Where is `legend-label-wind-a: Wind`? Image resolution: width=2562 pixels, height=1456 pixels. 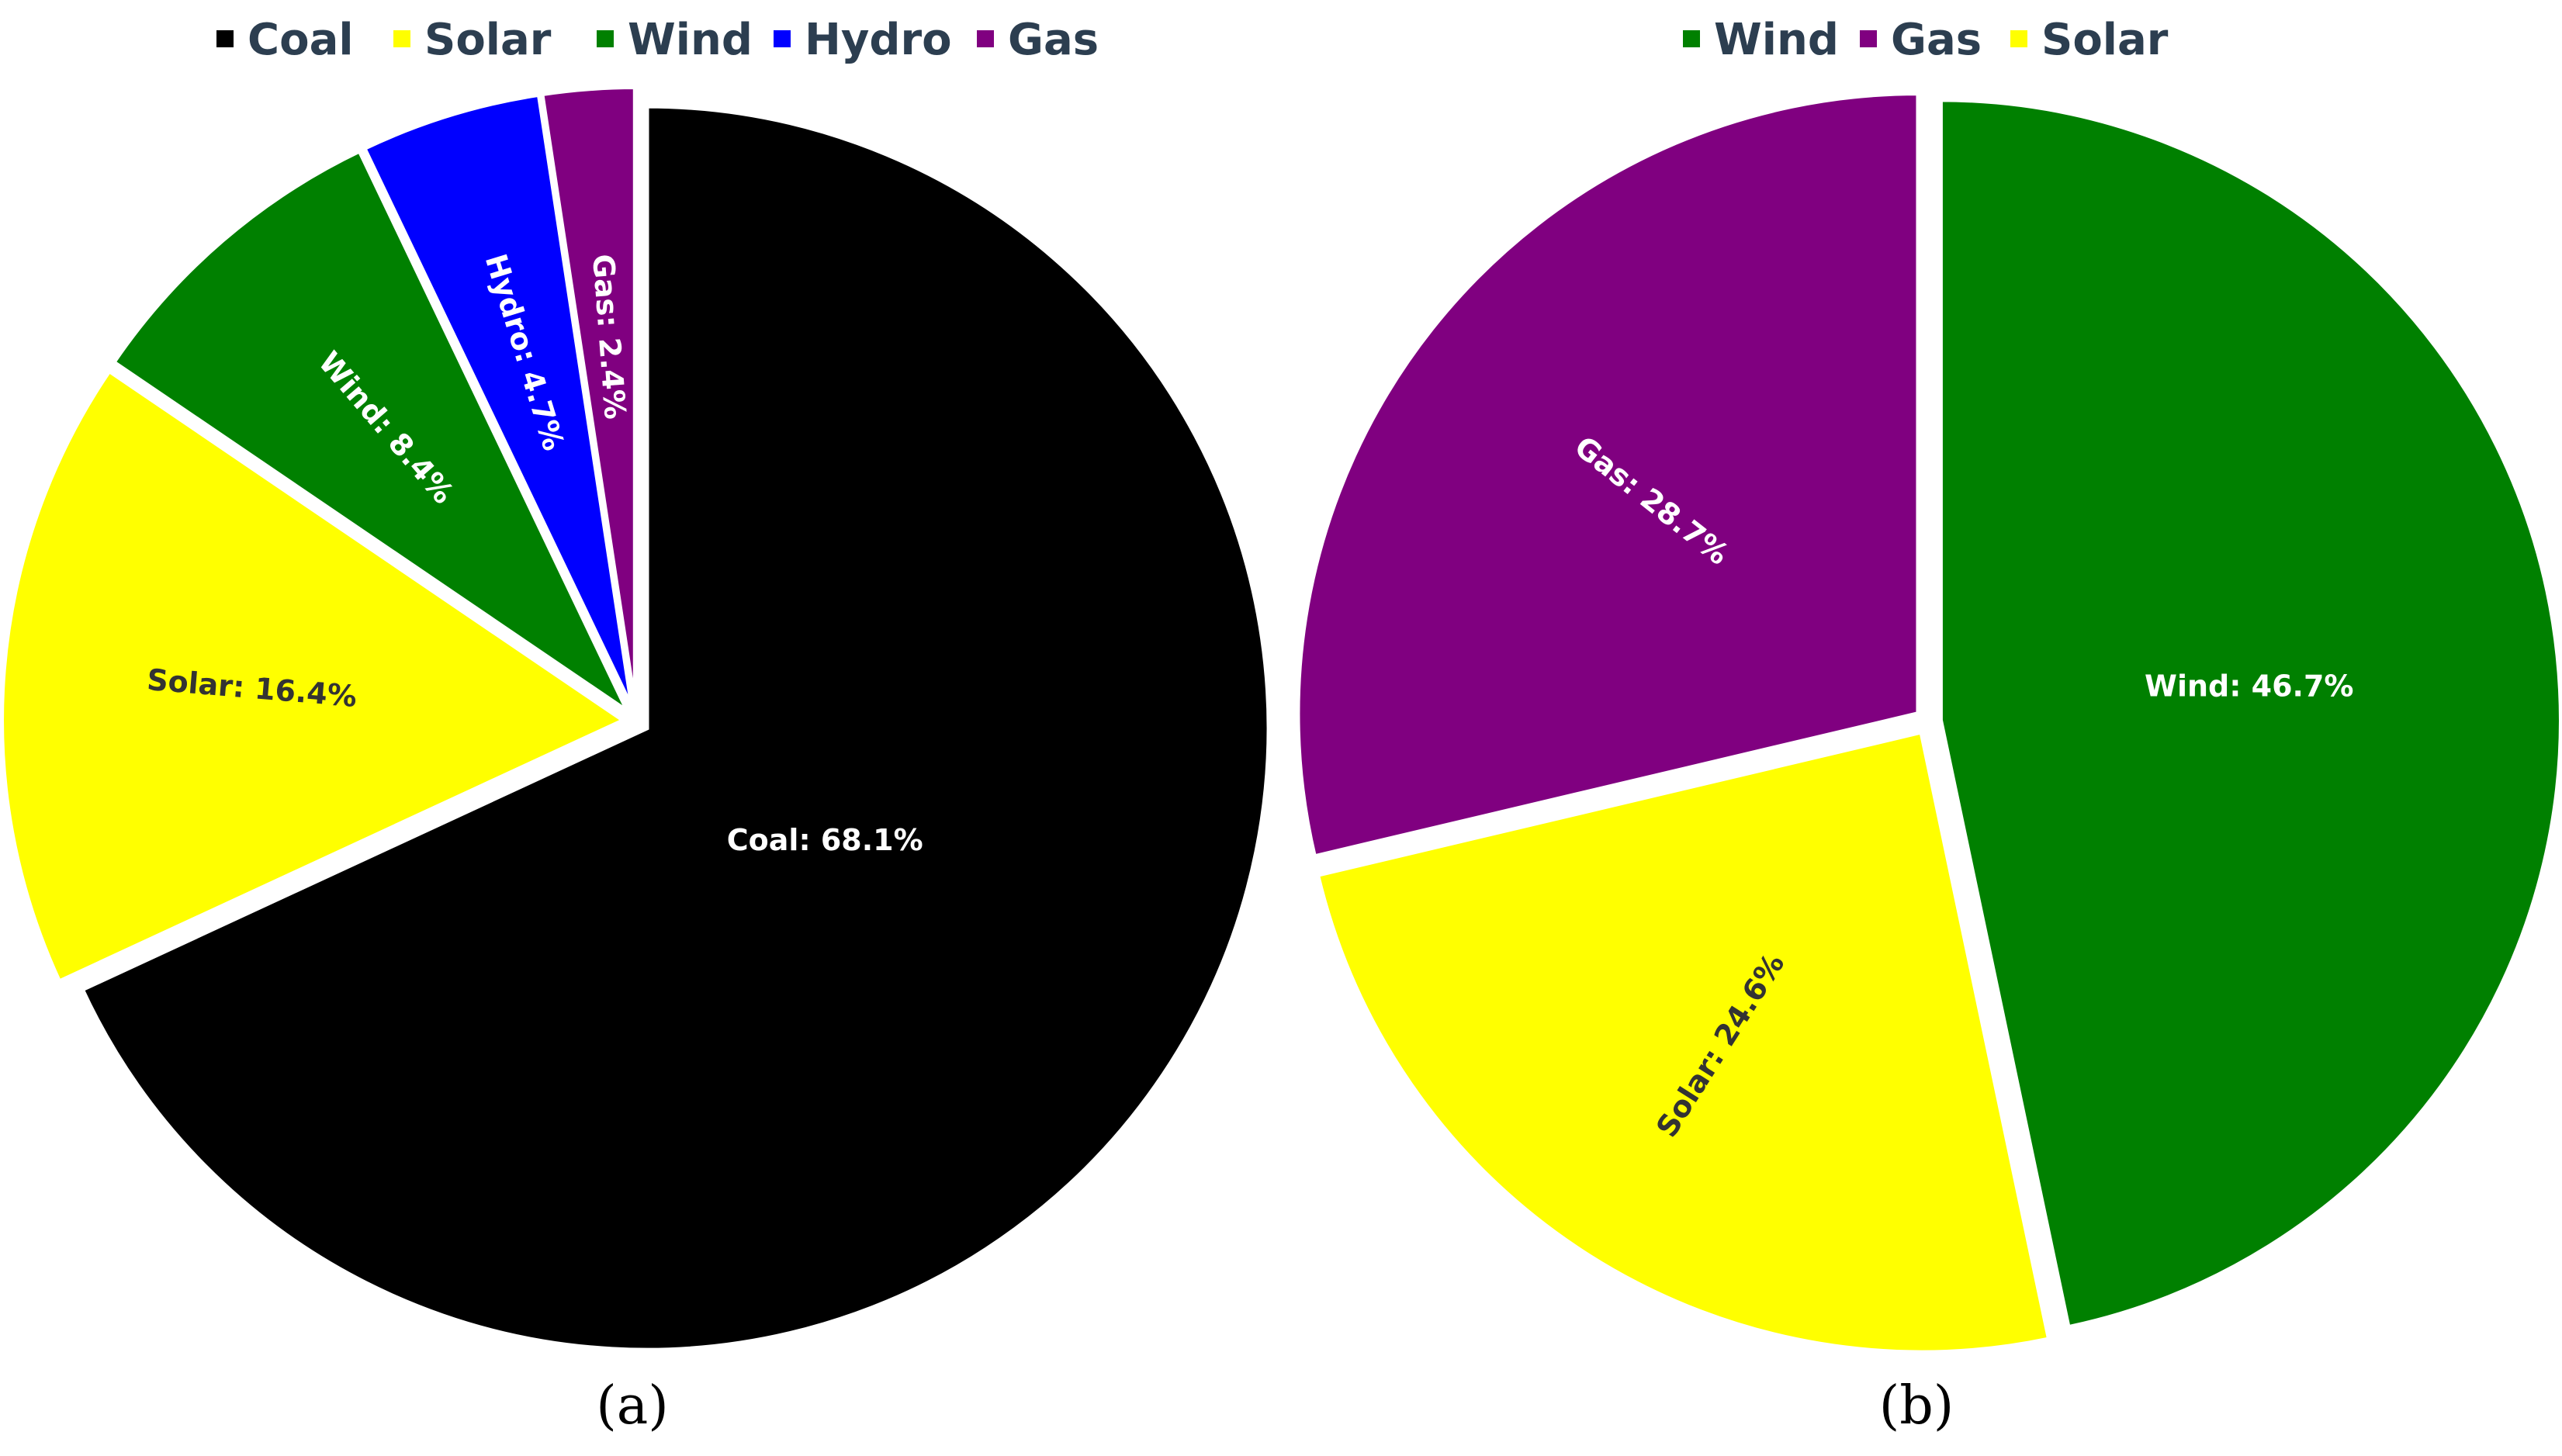 legend-label-wind-a: Wind is located at coordinates (690, 40).